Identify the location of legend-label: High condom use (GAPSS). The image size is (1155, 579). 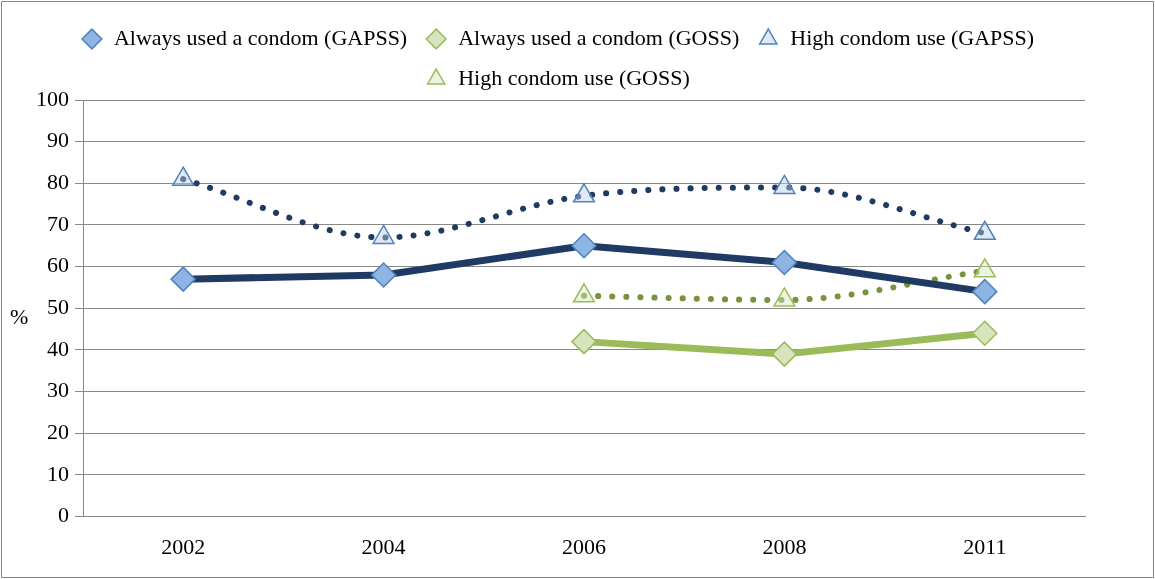
(912, 37).